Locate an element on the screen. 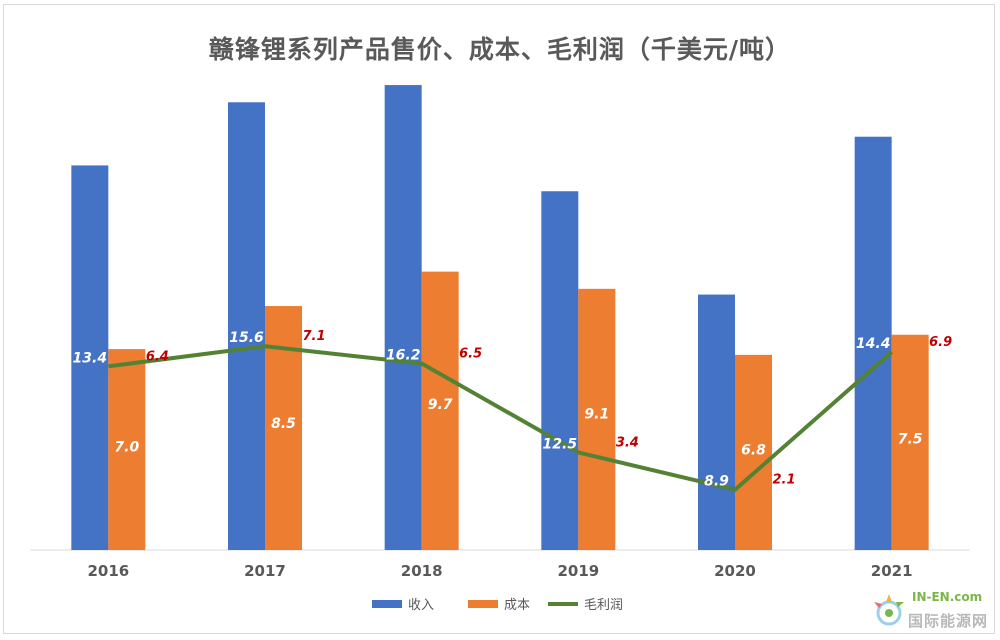 The image size is (1000, 640). bar-revenue-2017 is located at coordinates (246, 326).